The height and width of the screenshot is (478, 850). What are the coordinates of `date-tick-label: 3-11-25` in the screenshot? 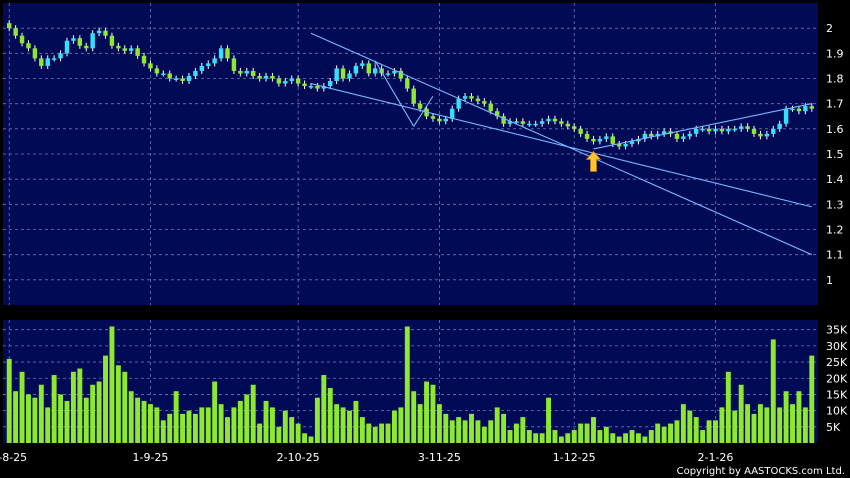 It's located at (439, 457).